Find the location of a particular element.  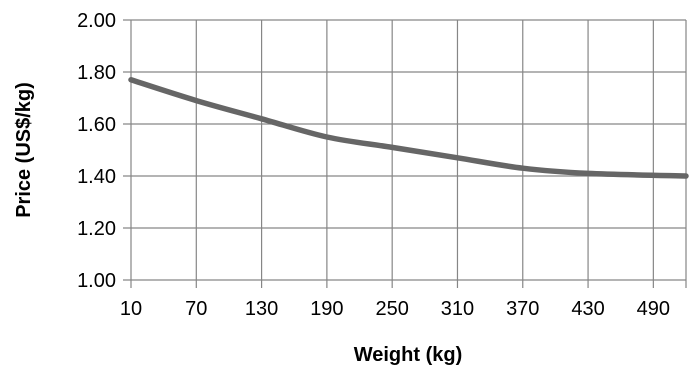

x-tick-label: 310 is located at coordinates (457, 309).